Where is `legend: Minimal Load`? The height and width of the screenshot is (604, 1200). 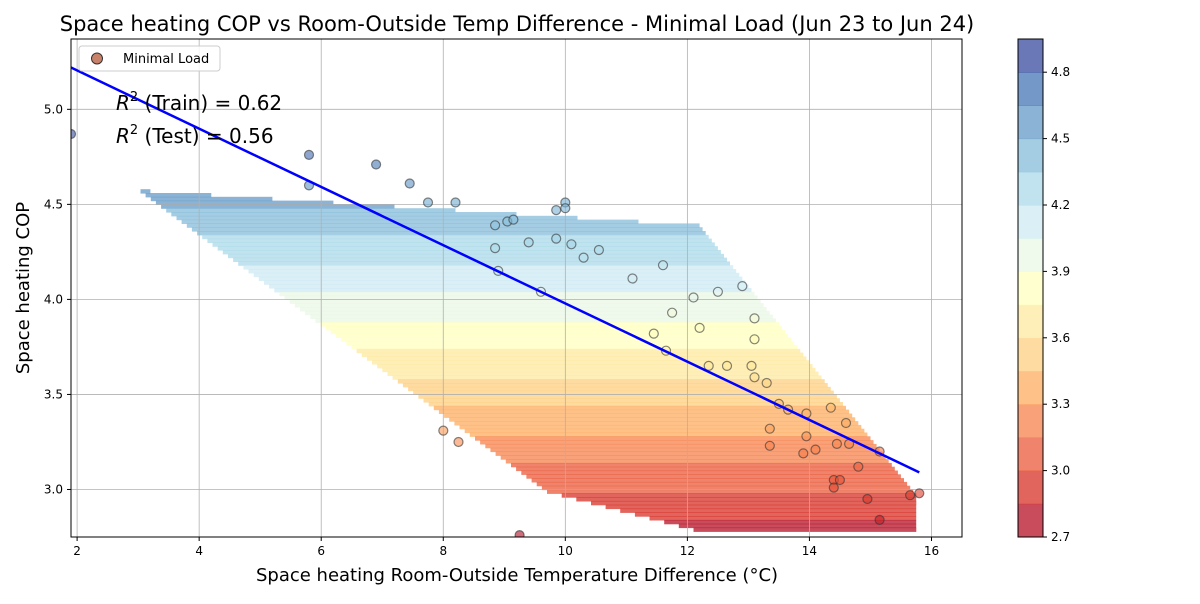 legend: Minimal Load is located at coordinates (149, 58).